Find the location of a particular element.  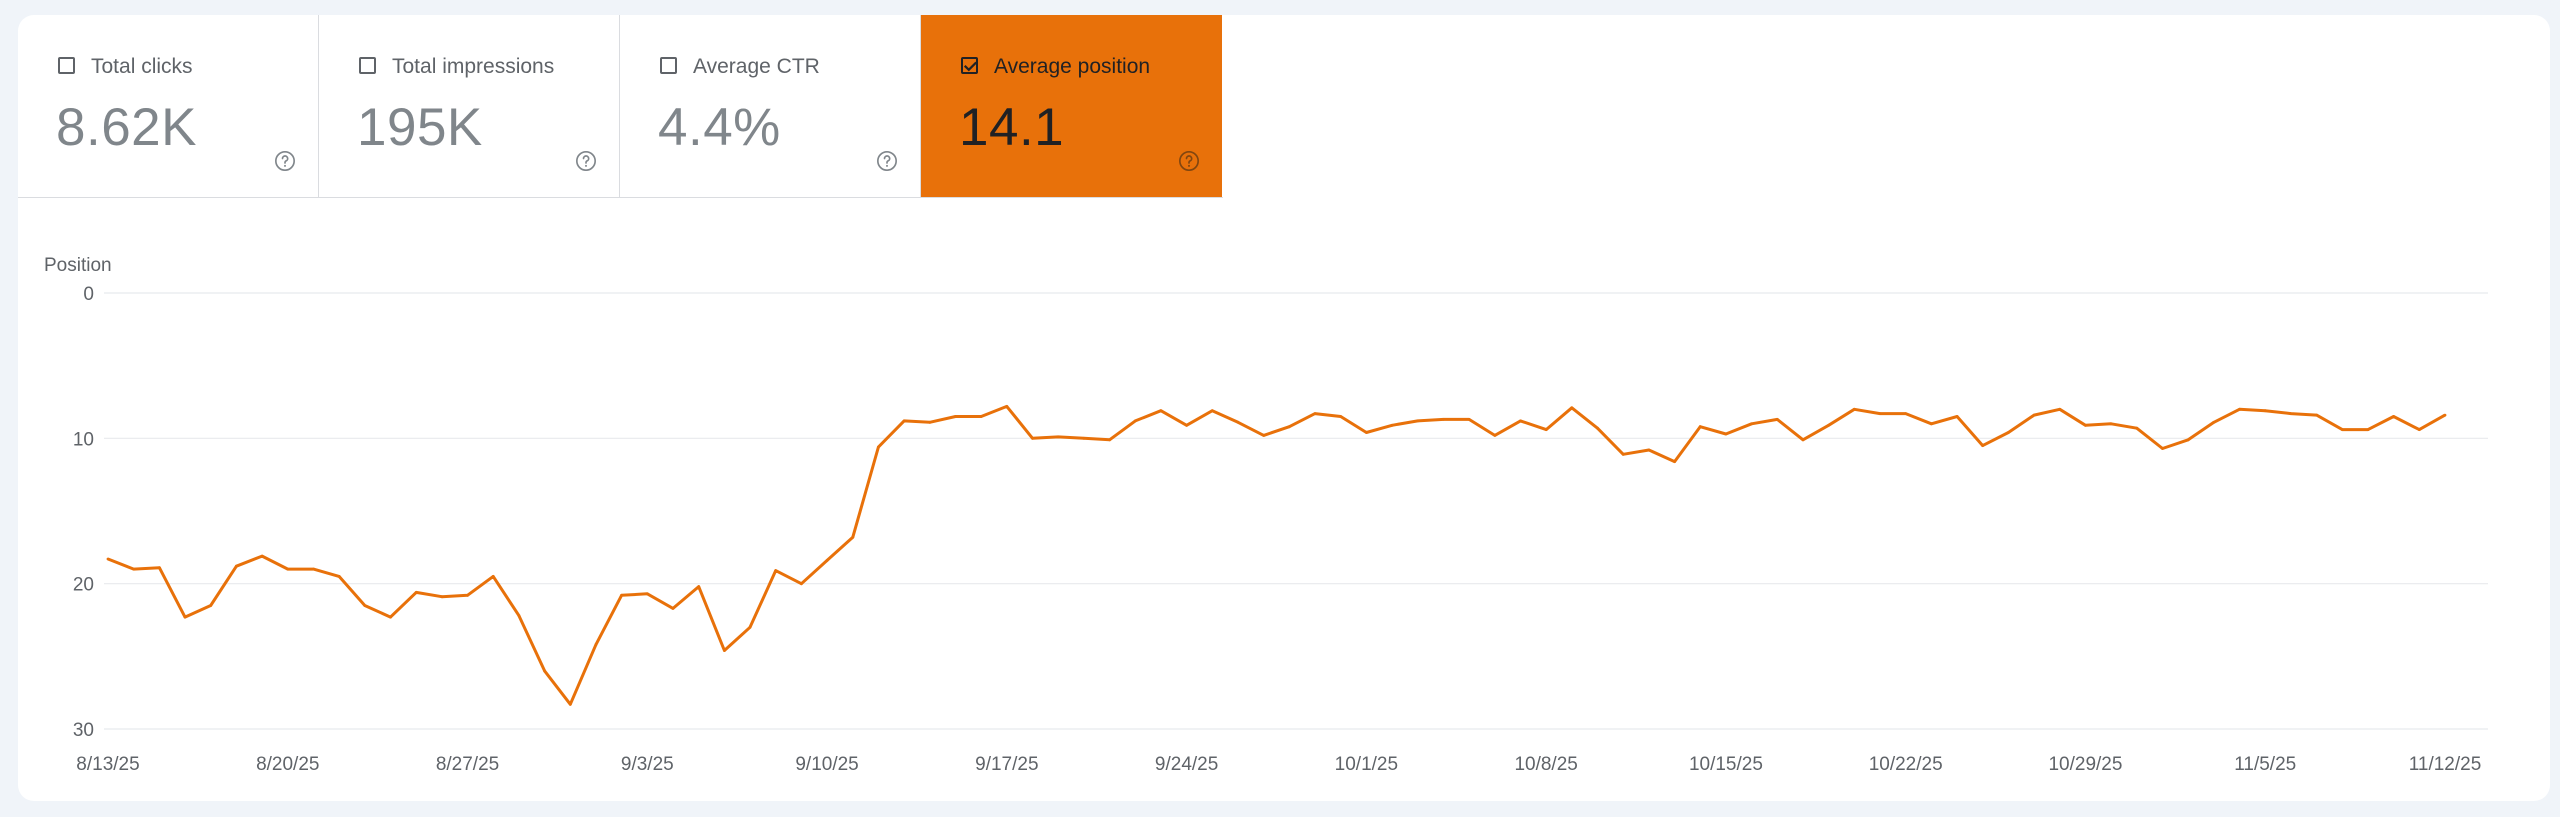

y-axis-label: Position is located at coordinates (78, 265).